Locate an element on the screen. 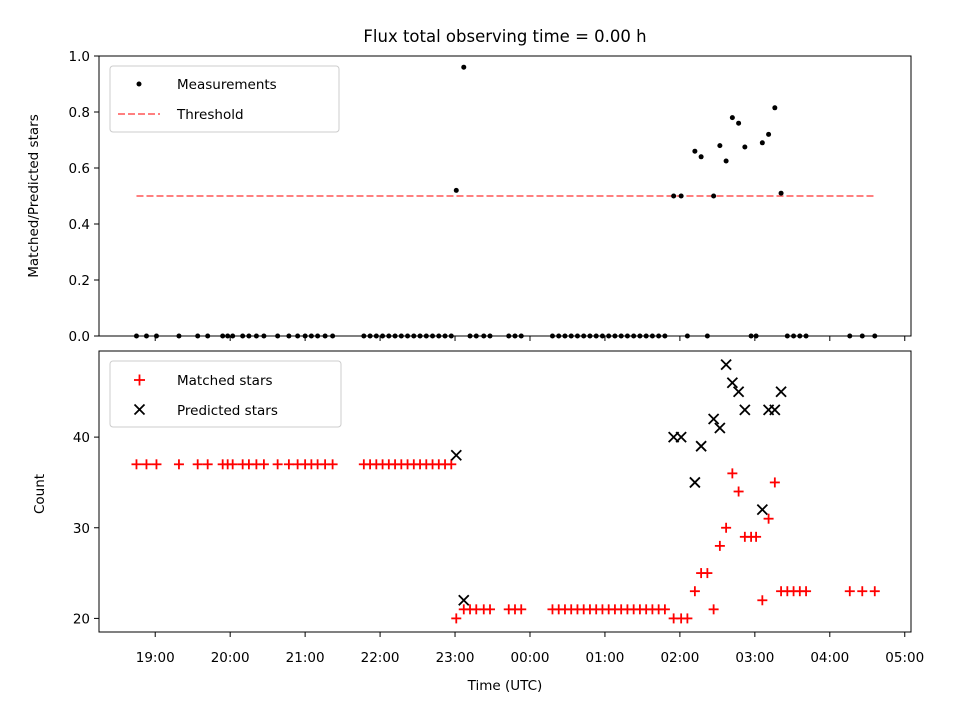 This screenshot has height=720, width=960. count-legend-box is located at coordinates (225, 394).